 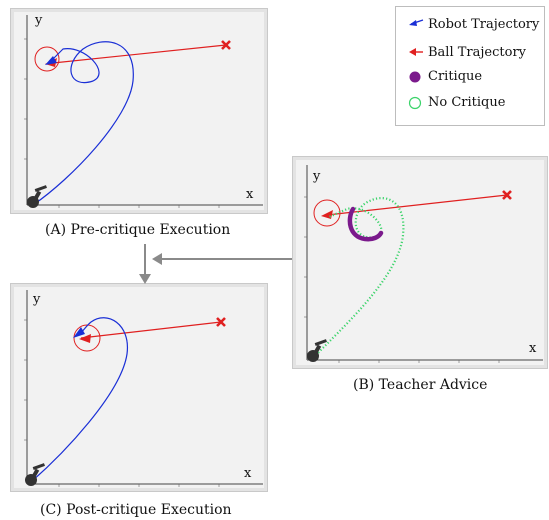 I want to click on ball-arrowhead, so click(x=85, y=338).